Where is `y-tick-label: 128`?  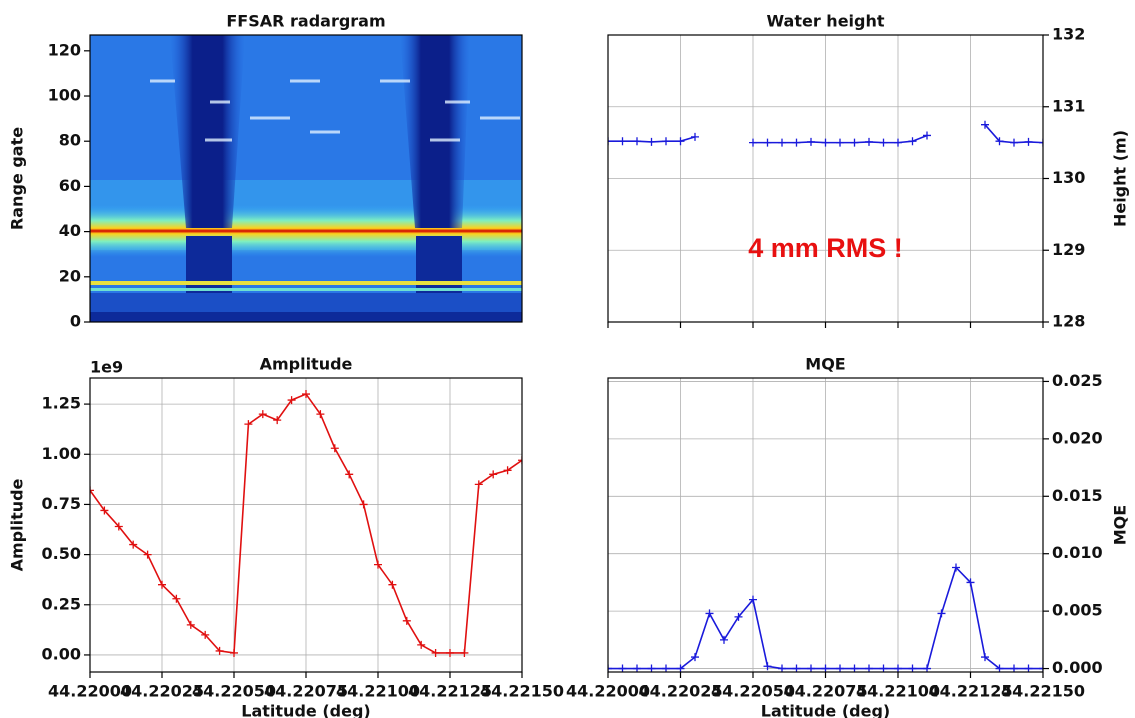
y-tick-label: 128 is located at coordinates (1068, 321).